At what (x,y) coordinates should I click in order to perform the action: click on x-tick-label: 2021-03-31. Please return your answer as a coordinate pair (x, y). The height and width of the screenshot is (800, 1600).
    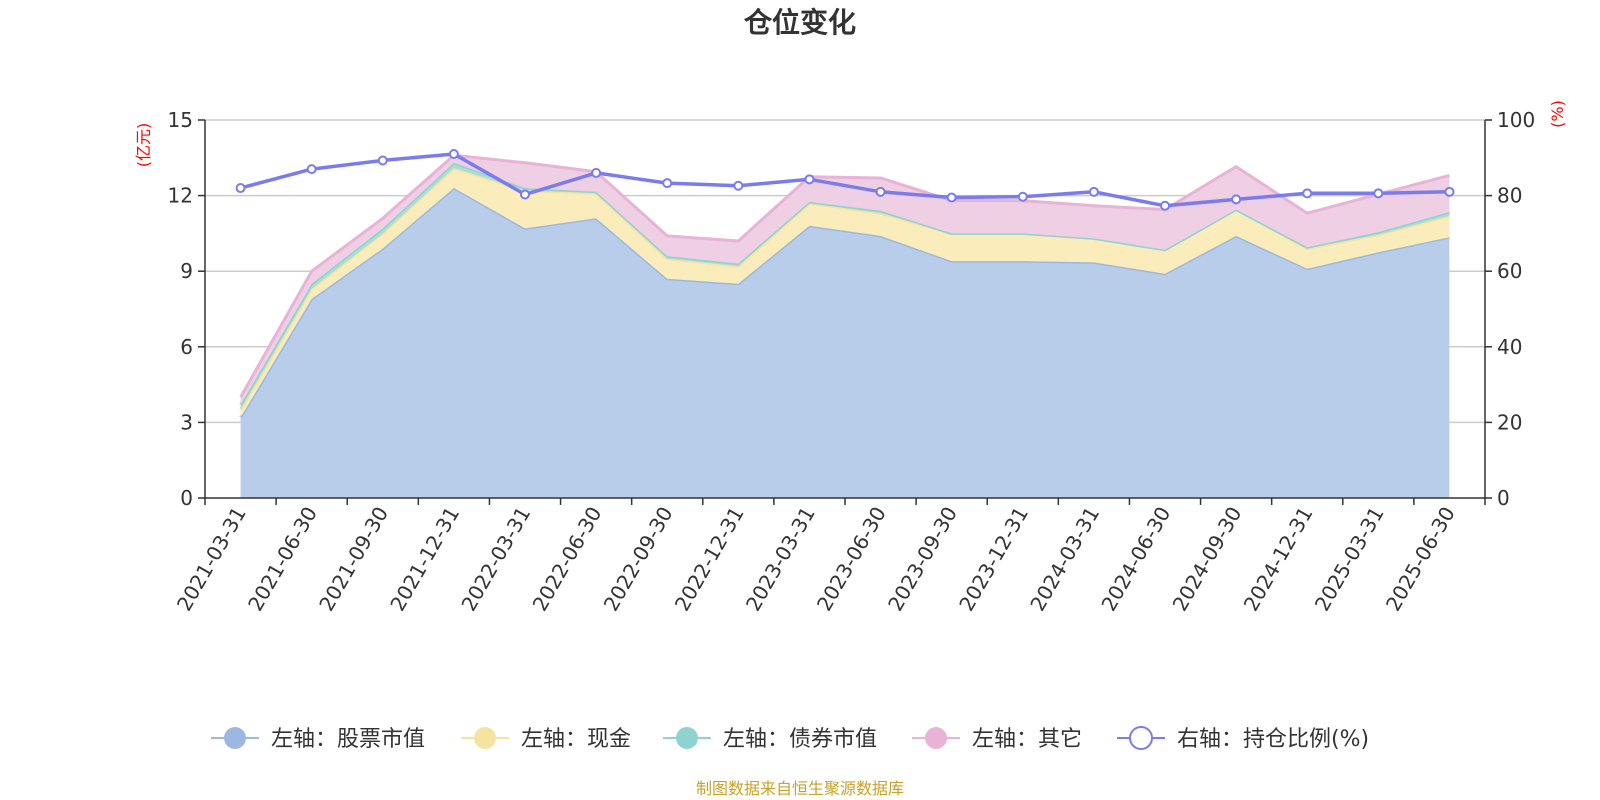
    Looking at the image, I should click on (211, 559).